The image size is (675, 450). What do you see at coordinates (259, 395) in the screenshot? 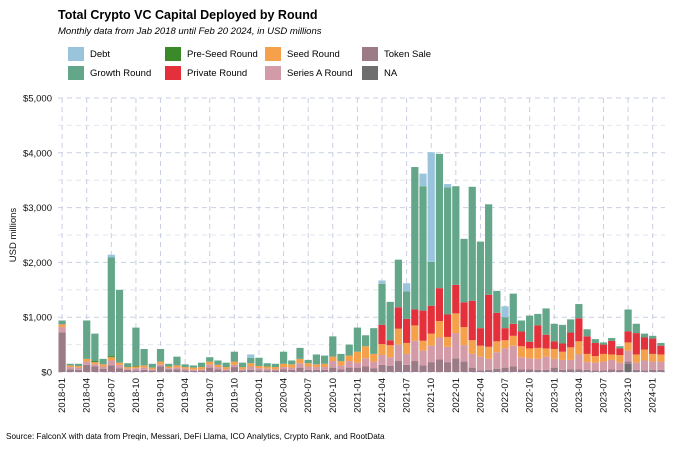
I see `x-tick-label: 2020-01` at bounding box center [259, 395].